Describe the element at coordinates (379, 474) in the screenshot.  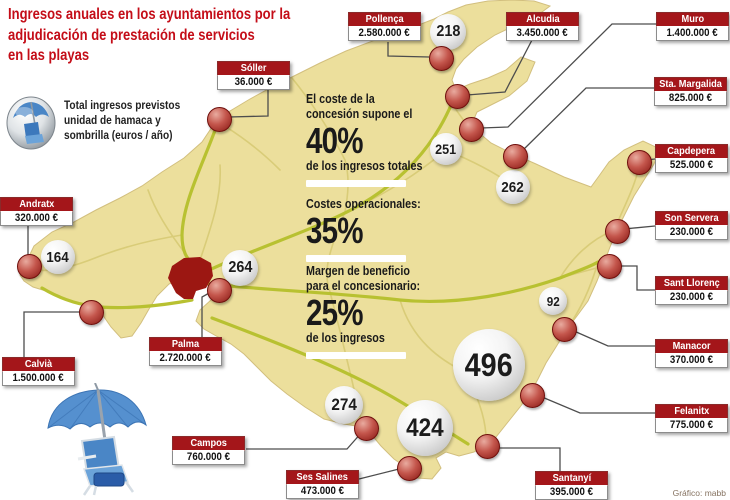
I see `connector-line-ses-salines` at that location.